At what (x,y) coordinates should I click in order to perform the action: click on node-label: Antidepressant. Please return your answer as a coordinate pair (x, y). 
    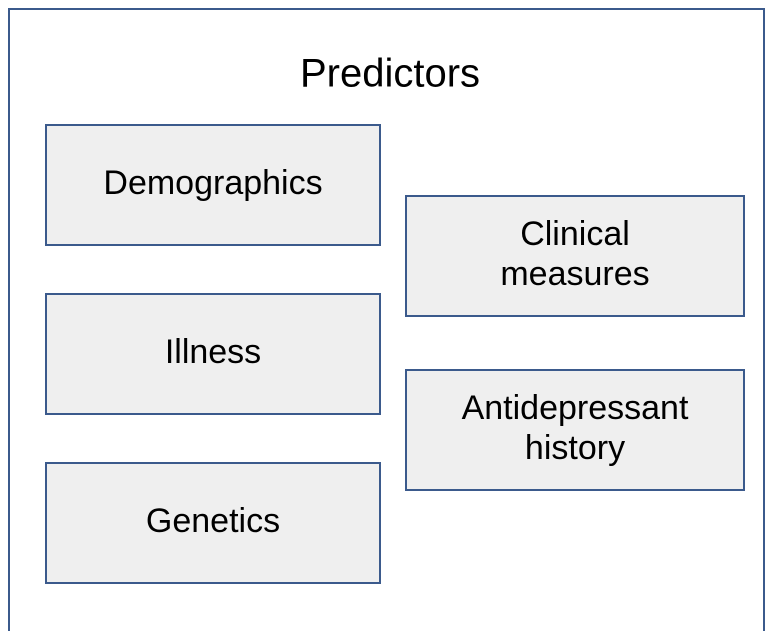
    Looking at the image, I should click on (575, 408).